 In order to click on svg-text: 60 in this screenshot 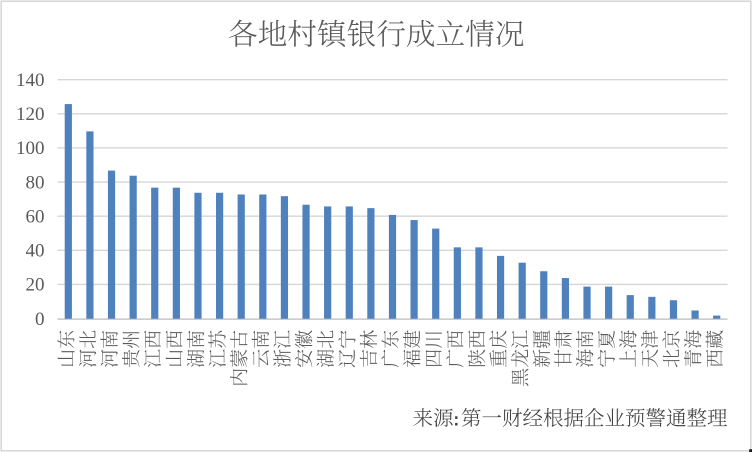, I will do `click(35, 216)`.